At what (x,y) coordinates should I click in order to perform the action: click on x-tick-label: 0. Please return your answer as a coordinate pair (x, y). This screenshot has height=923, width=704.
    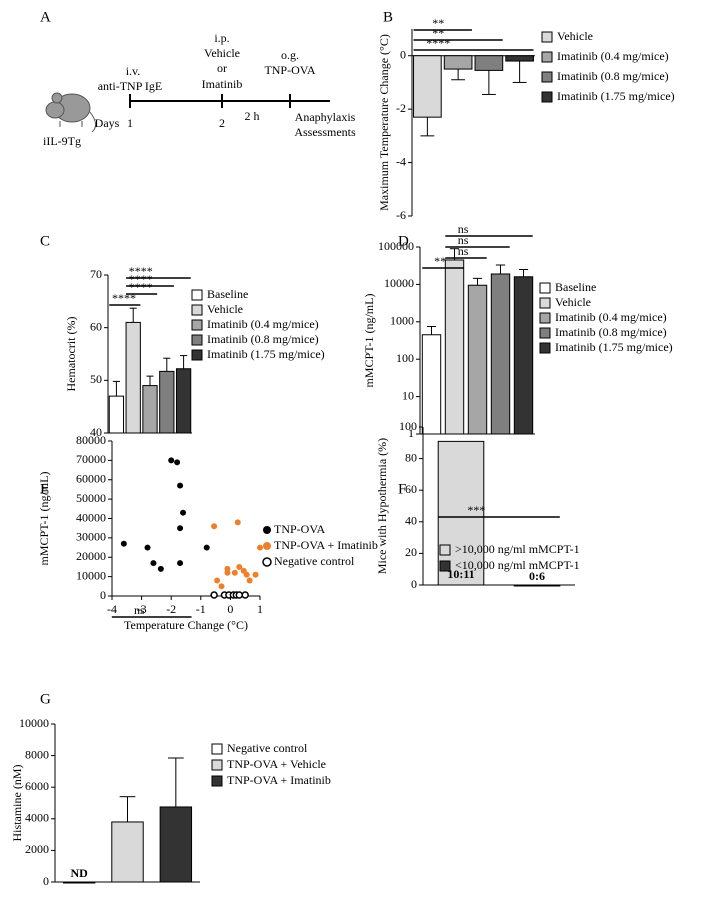
    Looking at the image, I should click on (230, 609).